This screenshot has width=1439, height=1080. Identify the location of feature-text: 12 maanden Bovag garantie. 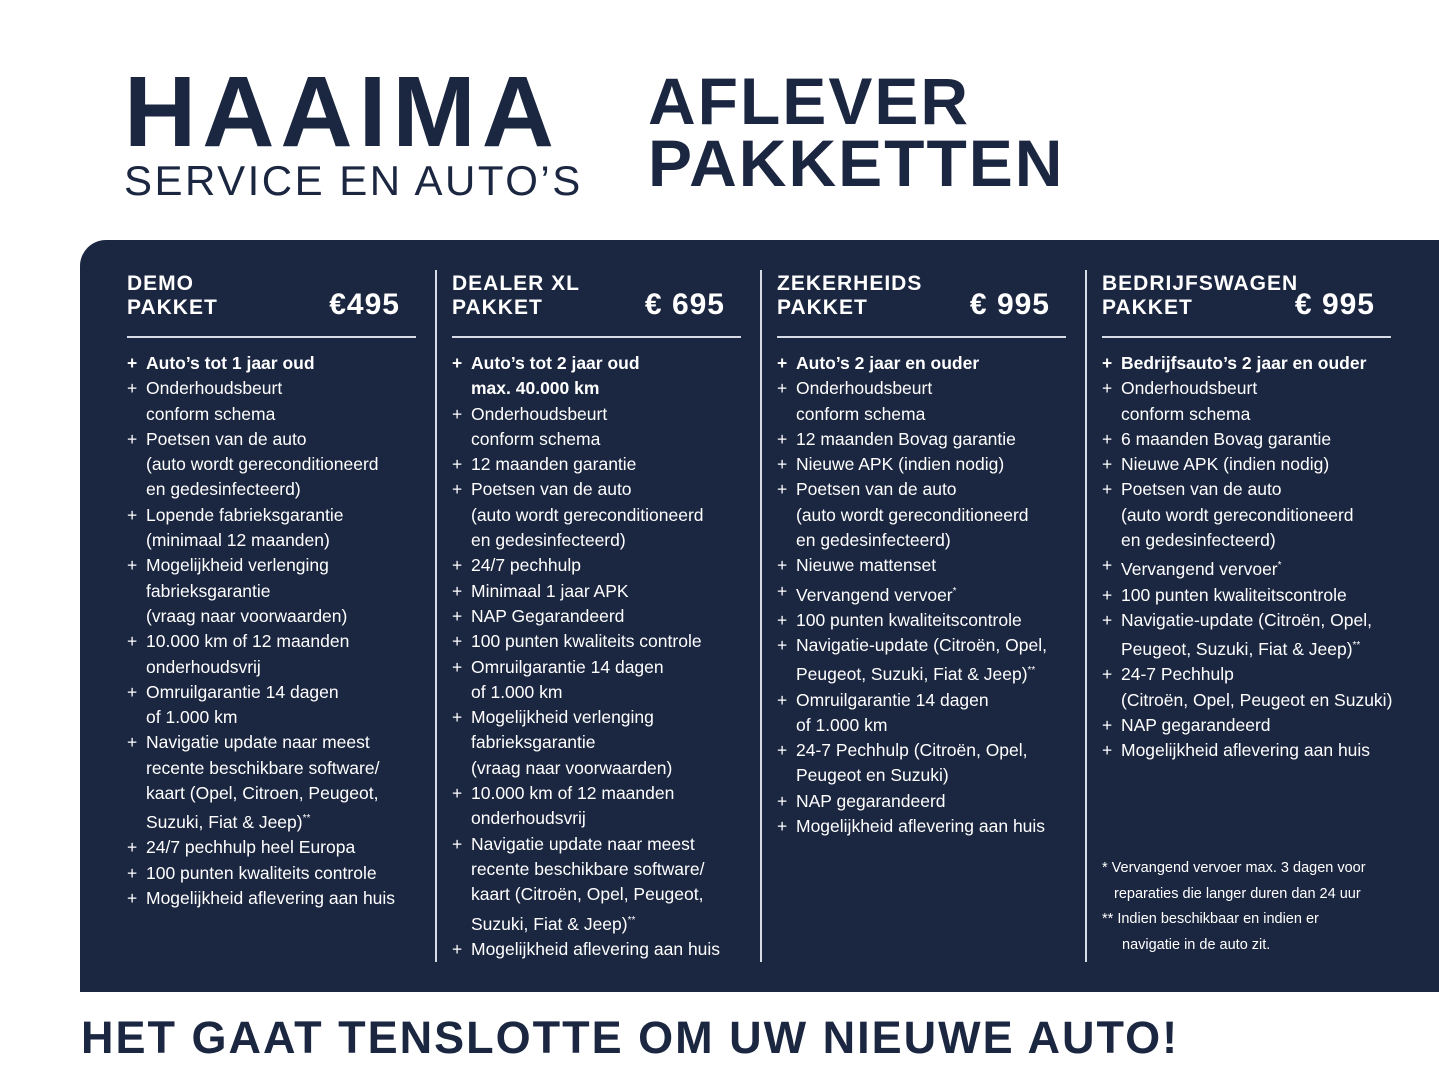
(906, 438).